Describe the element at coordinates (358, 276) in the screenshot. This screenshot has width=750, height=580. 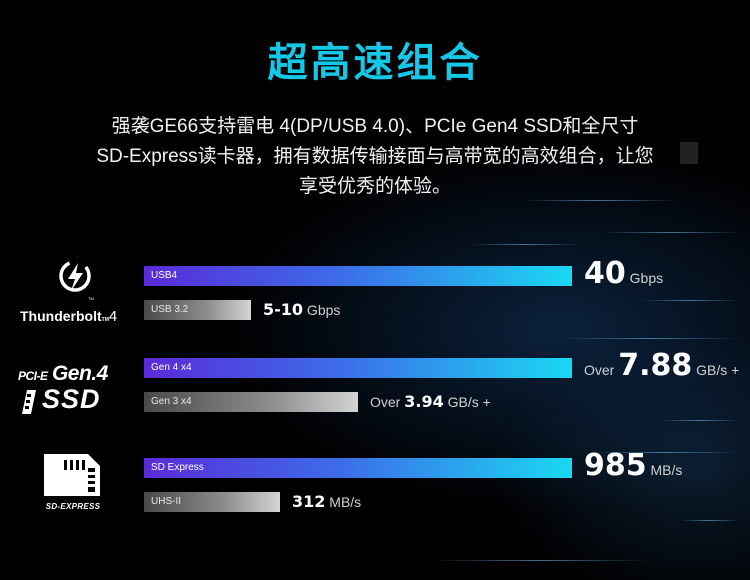
I see `bar-usb4: USB4` at that location.